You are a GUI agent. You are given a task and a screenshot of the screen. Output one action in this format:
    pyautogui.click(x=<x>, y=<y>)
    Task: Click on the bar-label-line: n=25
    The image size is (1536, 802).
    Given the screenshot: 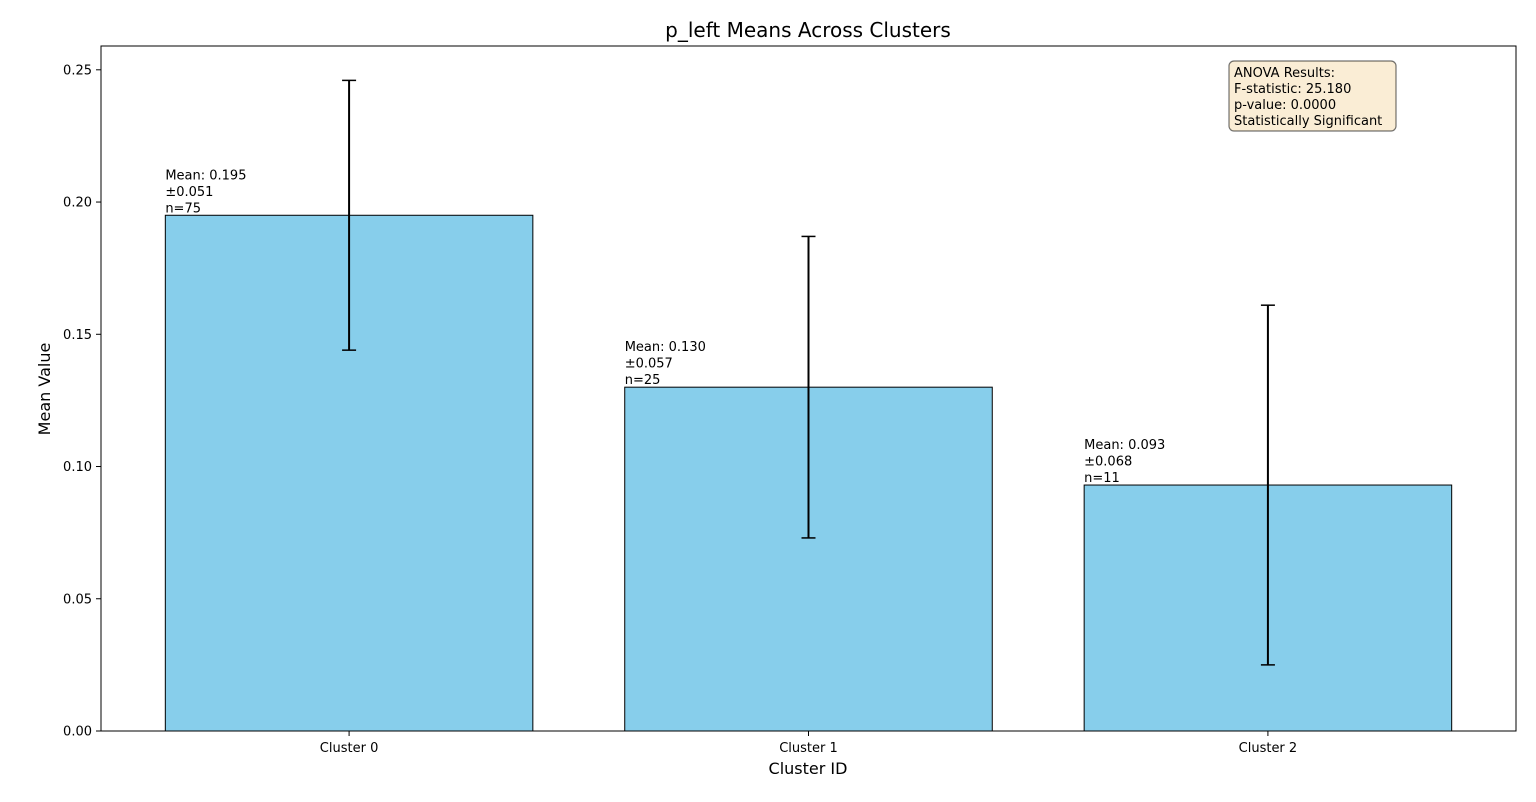 What is the action you would take?
    pyautogui.click(x=643, y=380)
    